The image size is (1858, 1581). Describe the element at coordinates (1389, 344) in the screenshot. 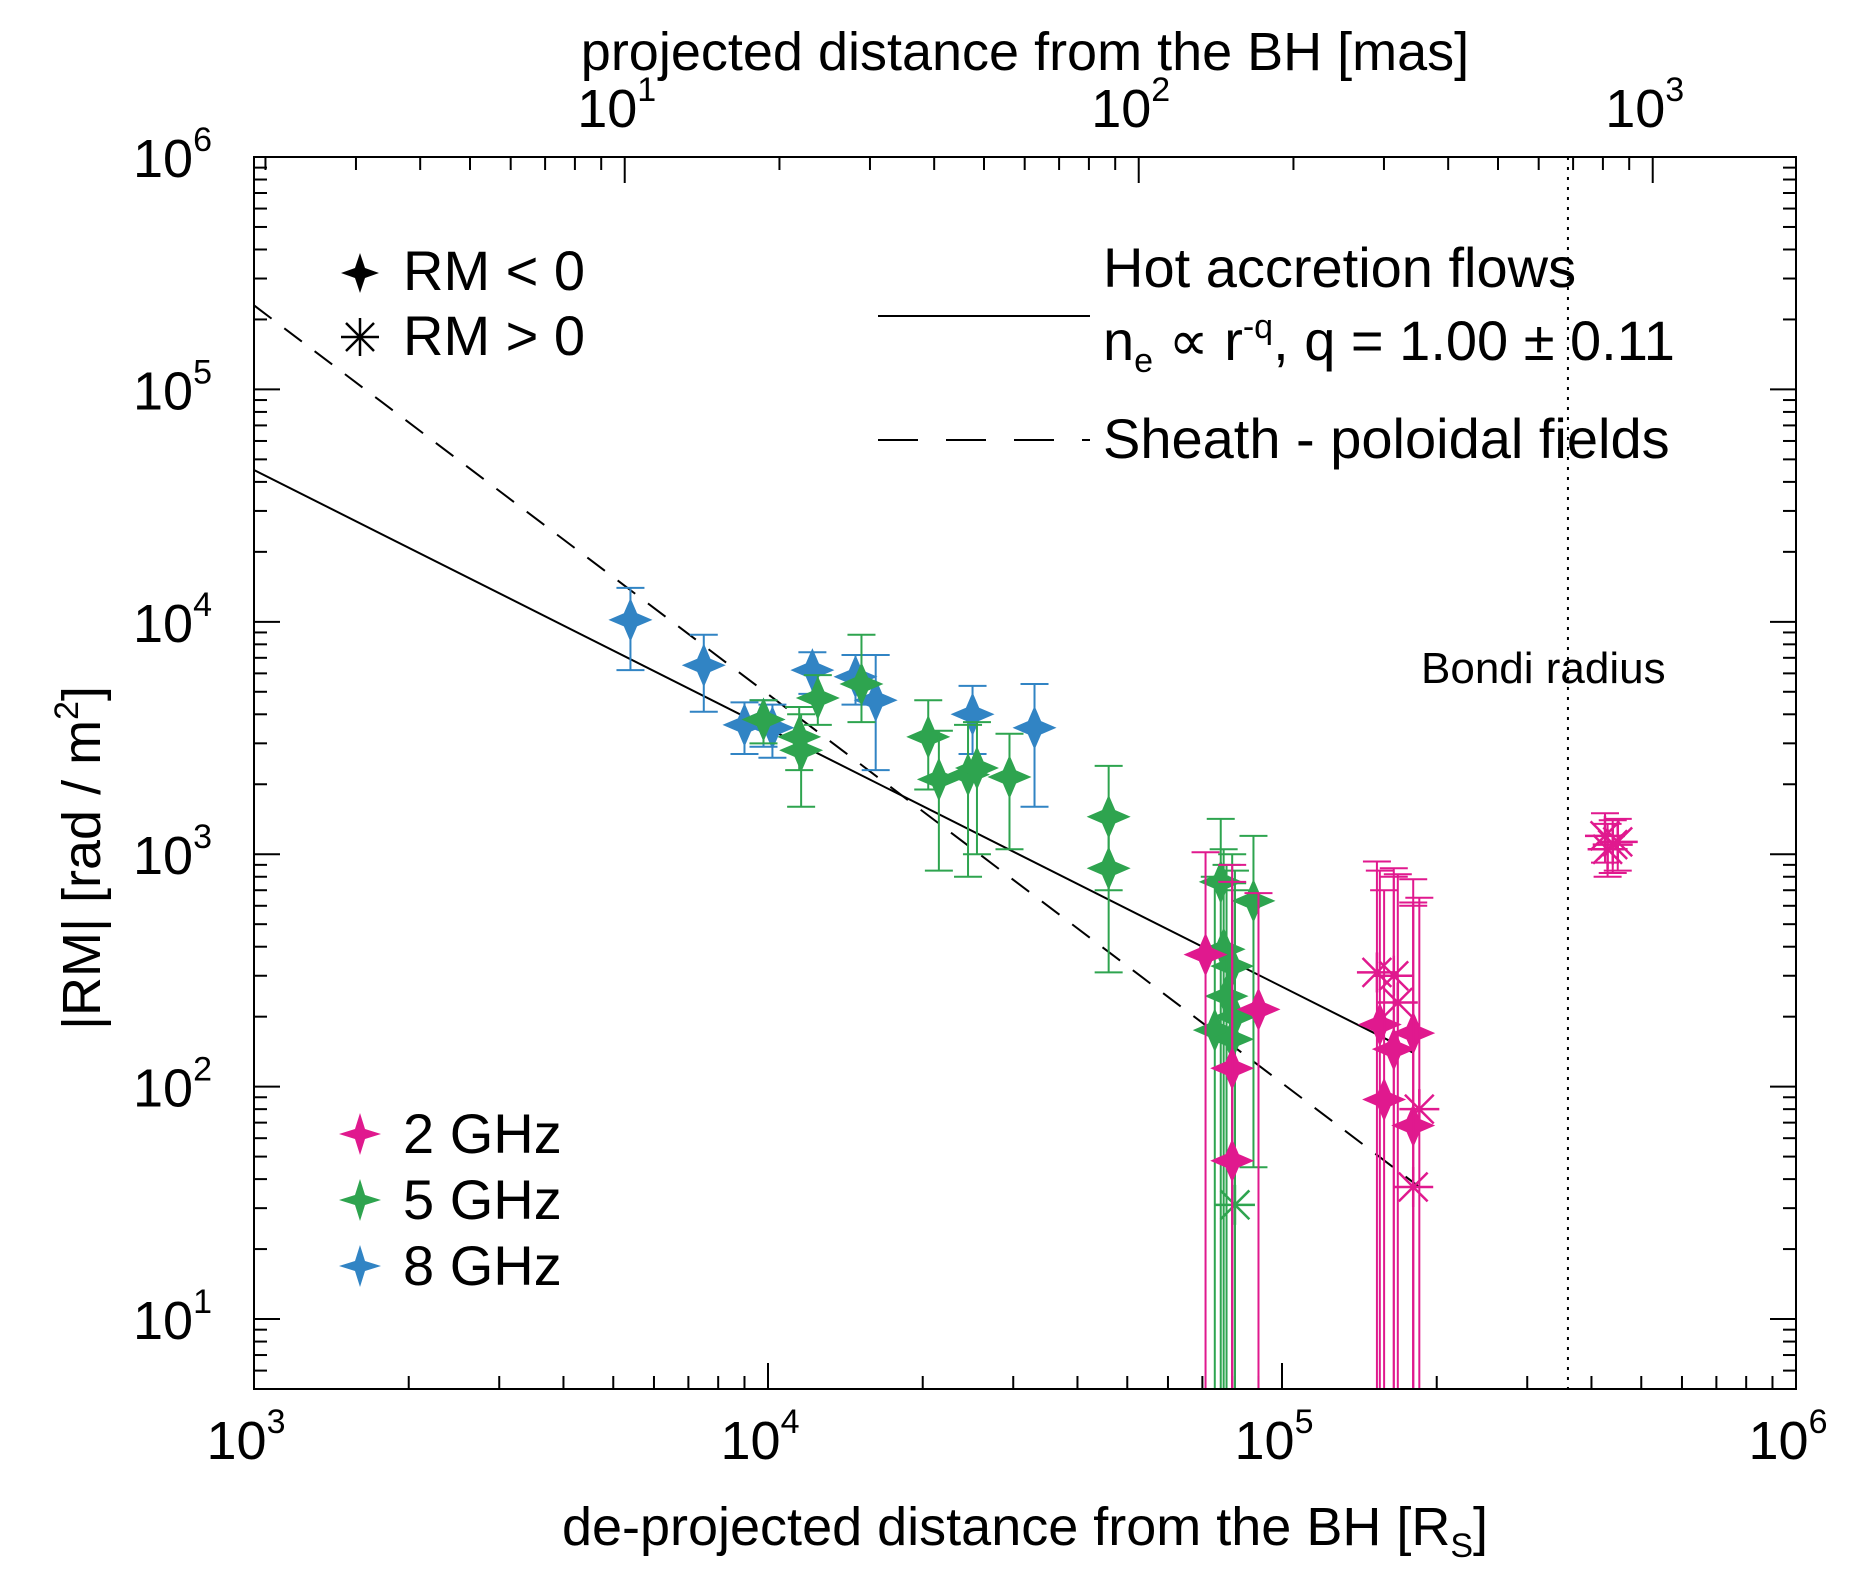

I see `legend-hot-formula: ne ∝ r-q, q = 1.00 ± 0.11` at that location.